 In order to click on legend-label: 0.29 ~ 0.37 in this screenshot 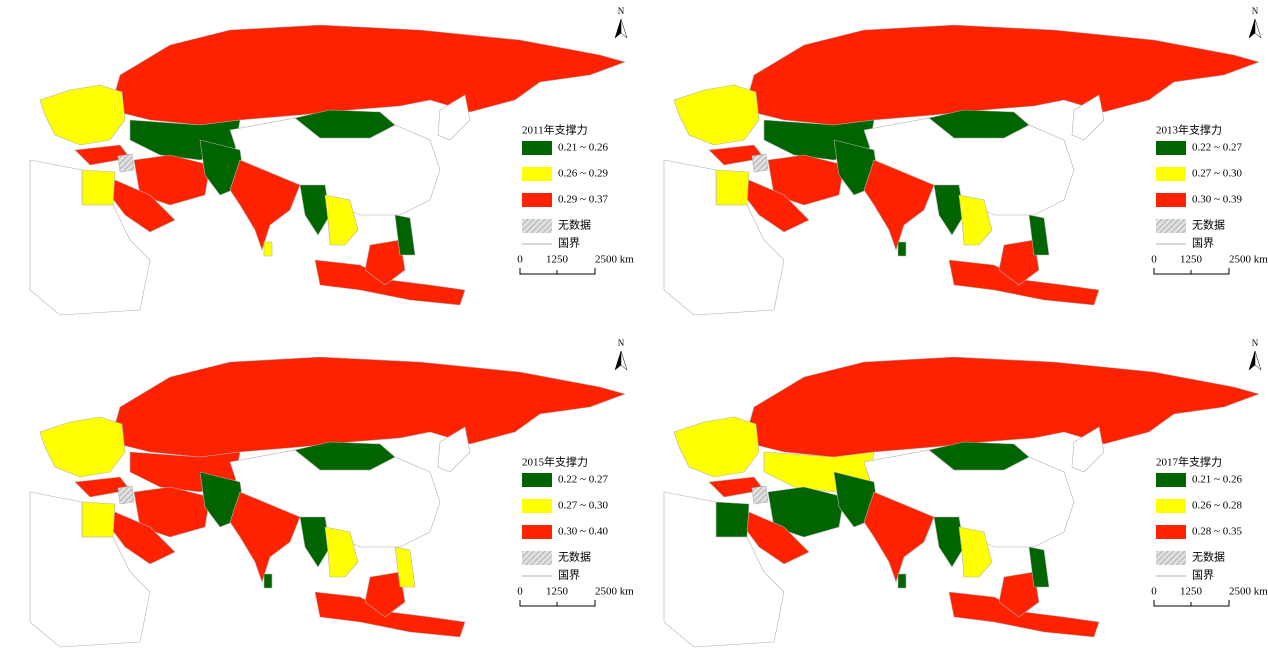, I will do `click(583, 200)`.